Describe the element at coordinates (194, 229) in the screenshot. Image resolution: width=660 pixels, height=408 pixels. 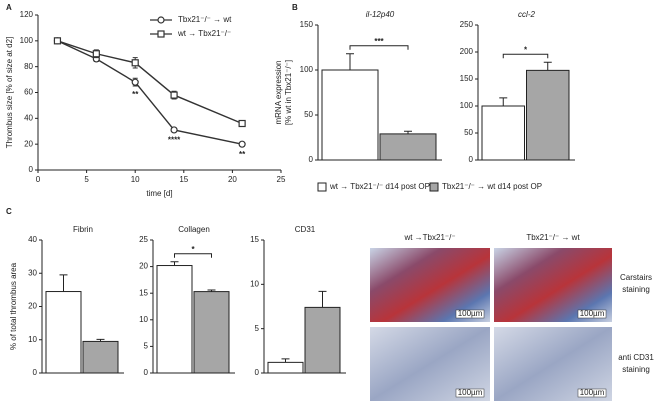
I see `chart-title: Collagen` at that location.